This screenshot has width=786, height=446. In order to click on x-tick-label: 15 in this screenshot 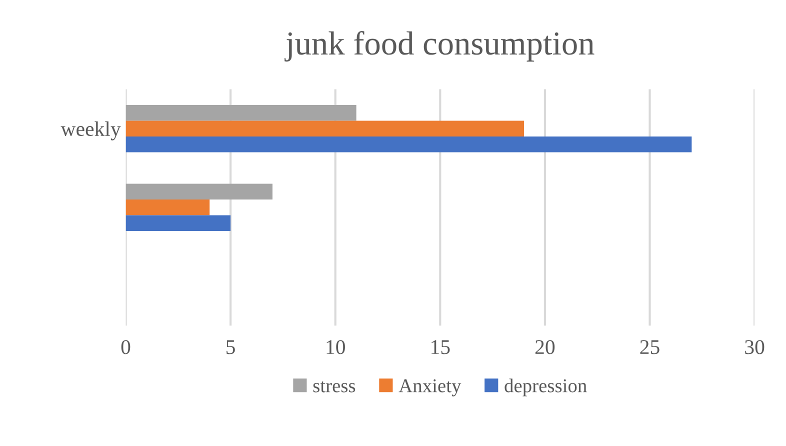, I will do `click(441, 347)`.